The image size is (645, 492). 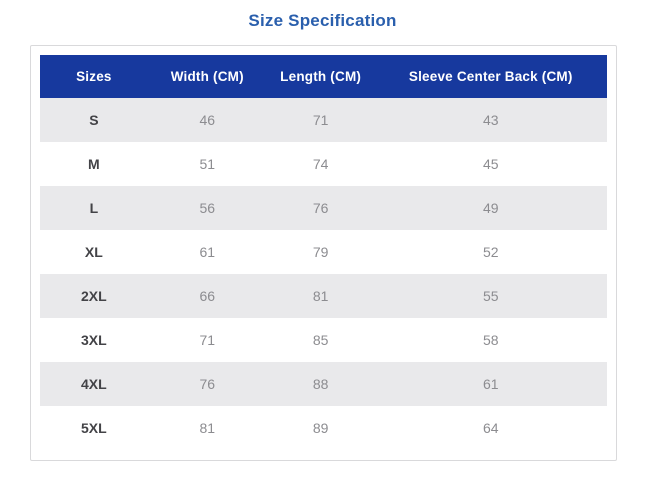 What do you see at coordinates (320, 384) in the screenshot?
I see `length-cell: 88` at bounding box center [320, 384].